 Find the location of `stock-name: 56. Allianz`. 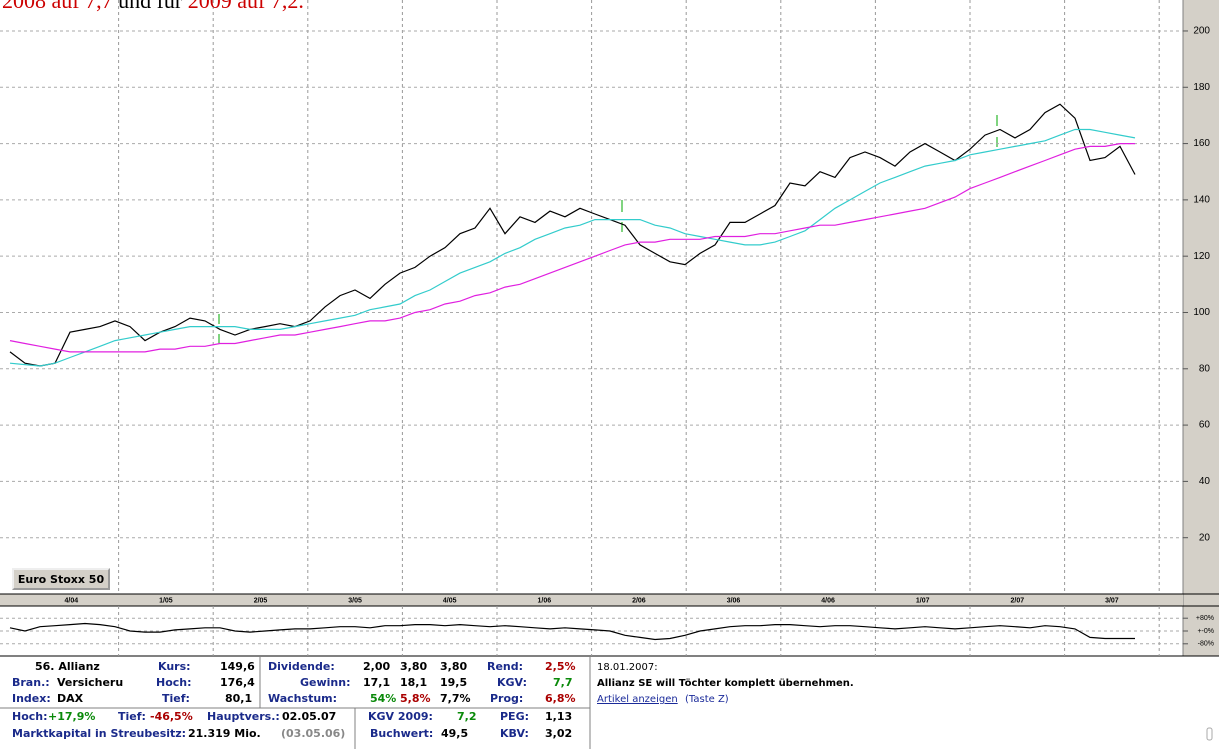

stock-name: 56. Allianz is located at coordinates (67, 666).